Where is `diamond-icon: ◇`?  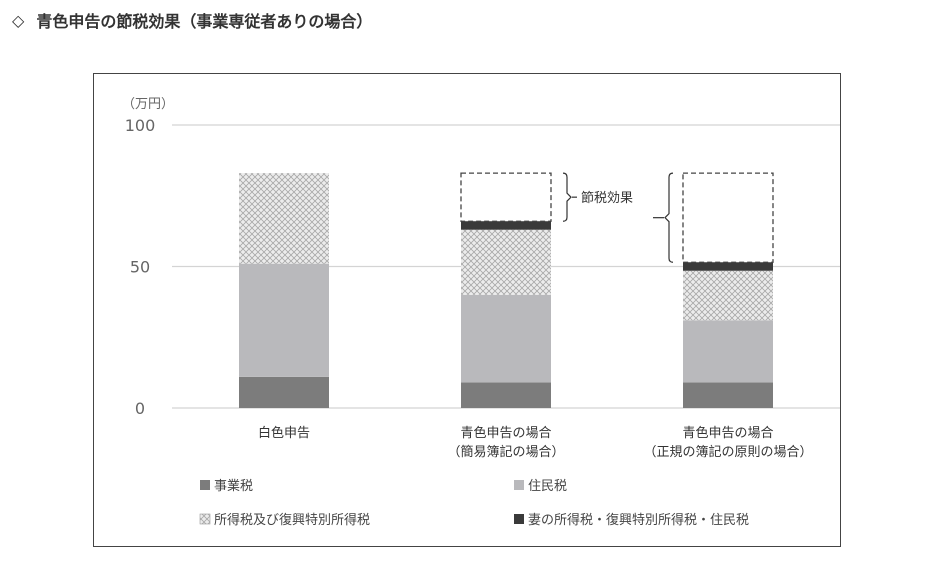 diamond-icon: ◇ is located at coordinates (18, 20).